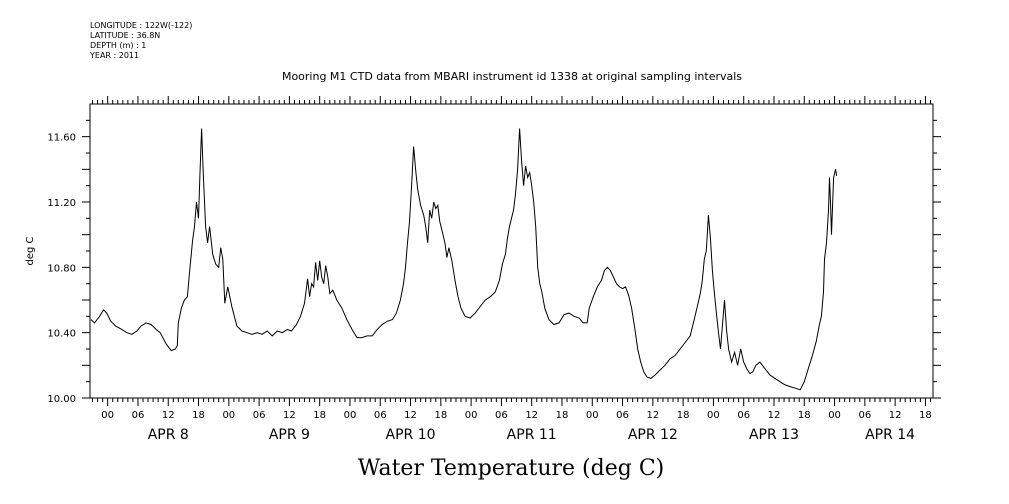 The image size is (1009, 504). I want to click on meta-latitude: LATITUDE : 36.8N, so click(125, 35).